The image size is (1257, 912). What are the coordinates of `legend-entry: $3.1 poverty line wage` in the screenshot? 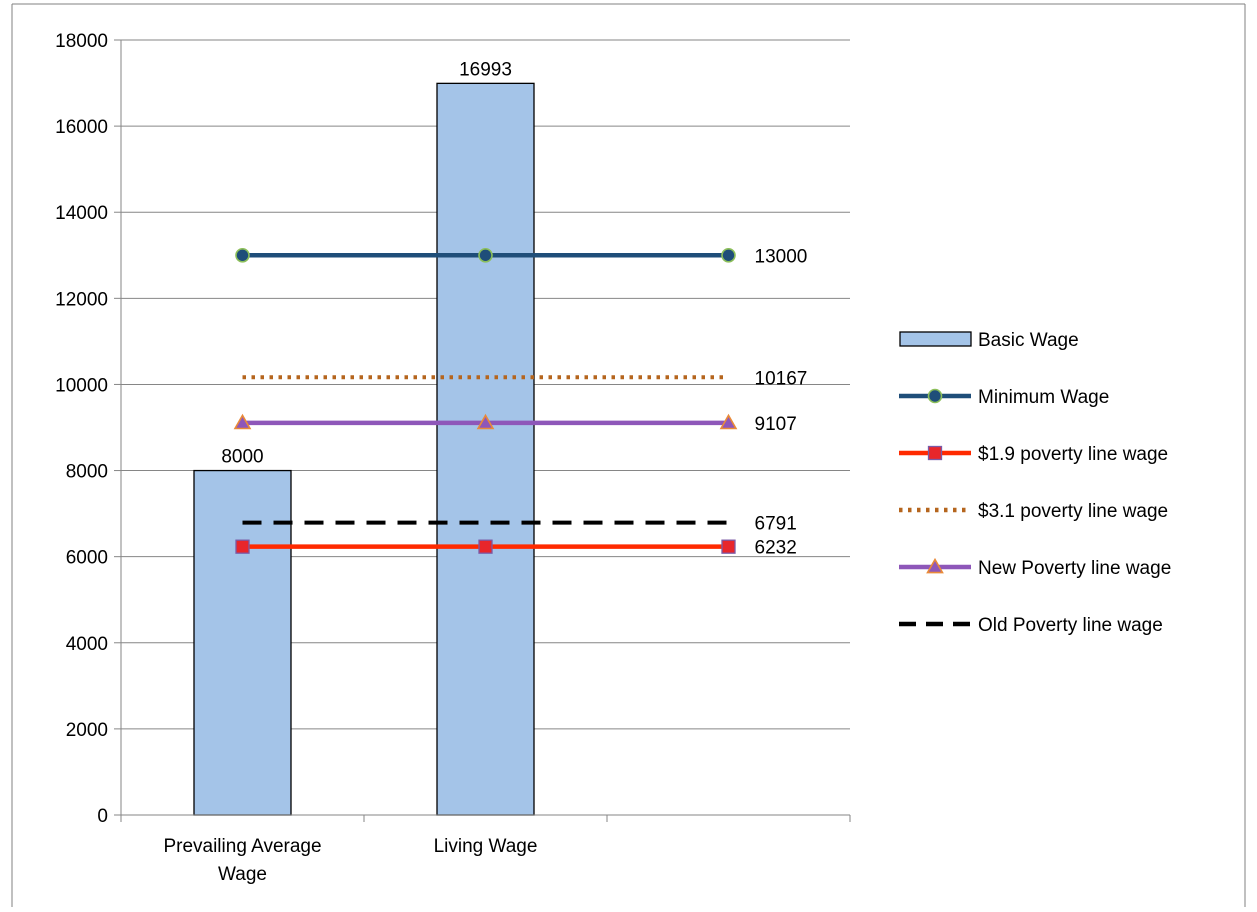 It's located at (1033, 511).